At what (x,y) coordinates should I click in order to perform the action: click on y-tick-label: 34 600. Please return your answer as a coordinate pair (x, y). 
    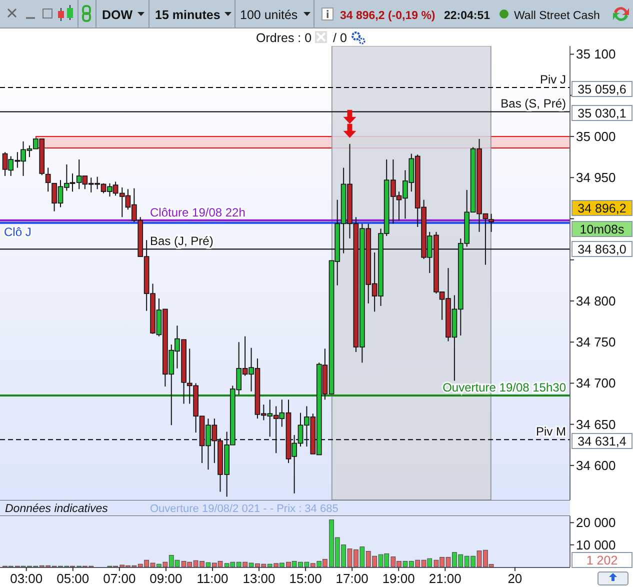
    Looking at the image, I should click on (596, 465).